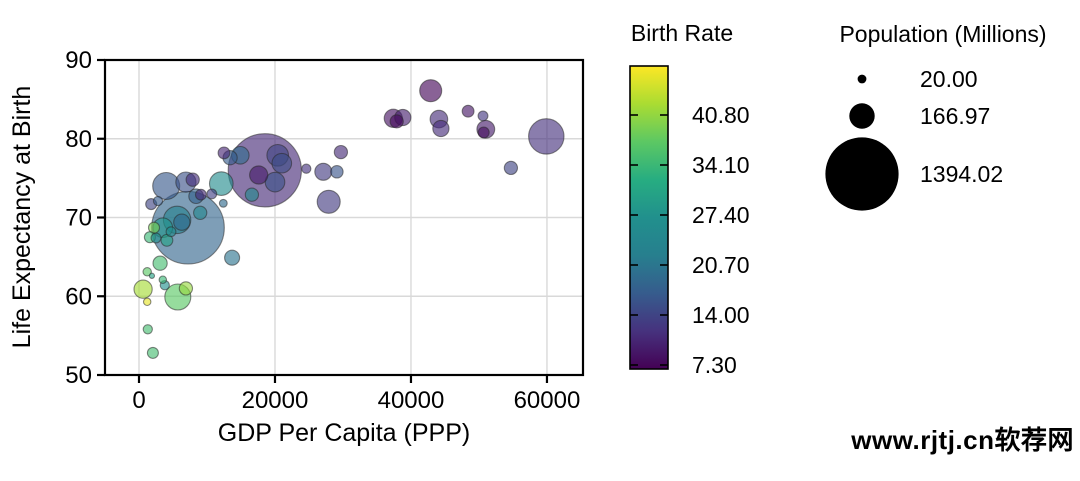 This screenshot has height=481, width=1080. Describe the element at coordinates (22, 217) in the screenshot. I see `y-axis-label: Life Expectancy at Birth` at that location.